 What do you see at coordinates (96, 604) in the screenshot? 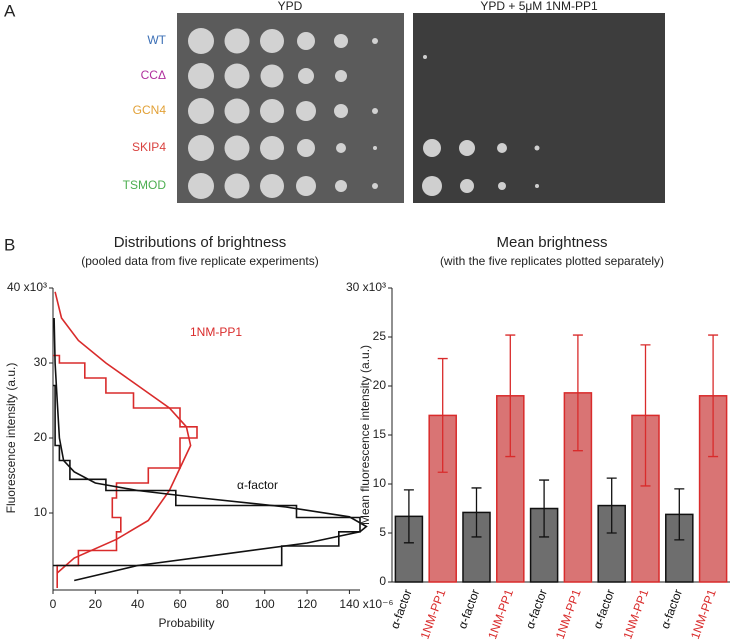
I see `x-tick-label: 20` at bounding box center [96, 604].